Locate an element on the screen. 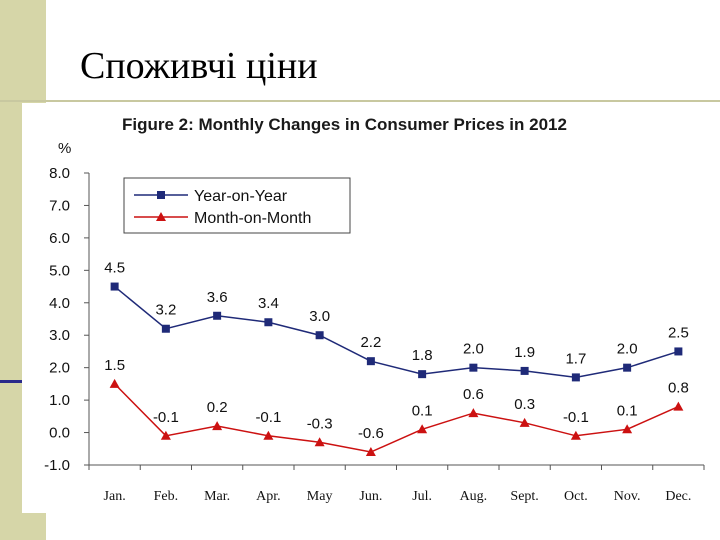  x-tick-label: Apr. is located at coordinates (268, 496).